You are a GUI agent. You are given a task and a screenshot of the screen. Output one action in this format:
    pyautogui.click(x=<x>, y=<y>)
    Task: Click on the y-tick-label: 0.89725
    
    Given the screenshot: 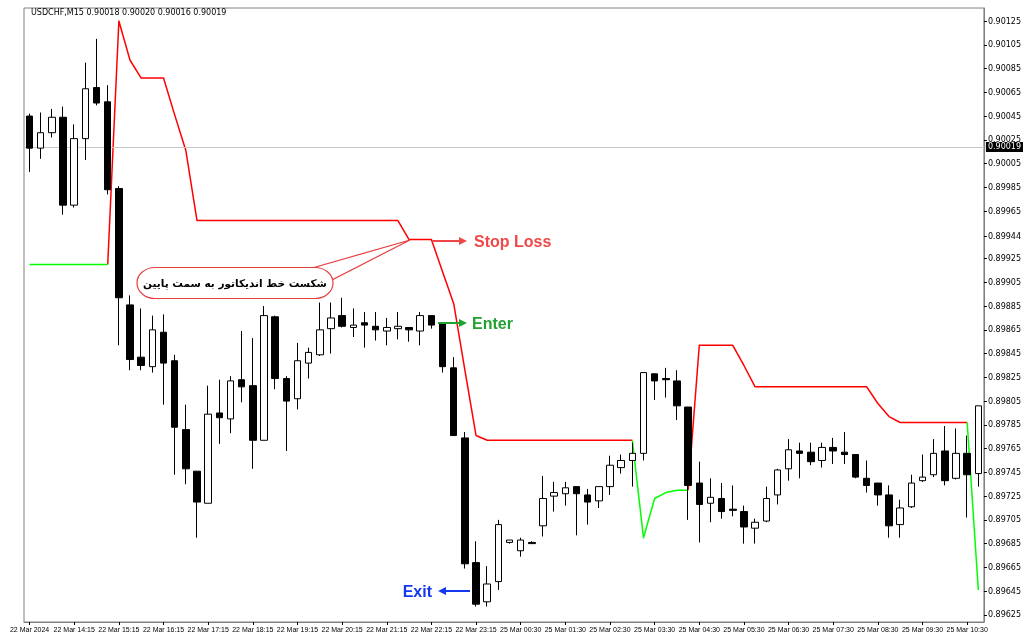 What is the action you would take?
    pyautogui.click(x=1004, y=496)
    